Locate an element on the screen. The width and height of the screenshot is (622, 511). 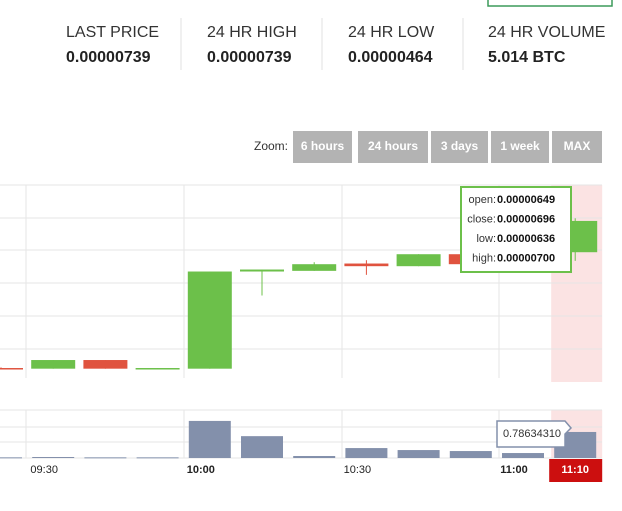
zoom-button-label: 1 week is located at coordinates (520, 146).